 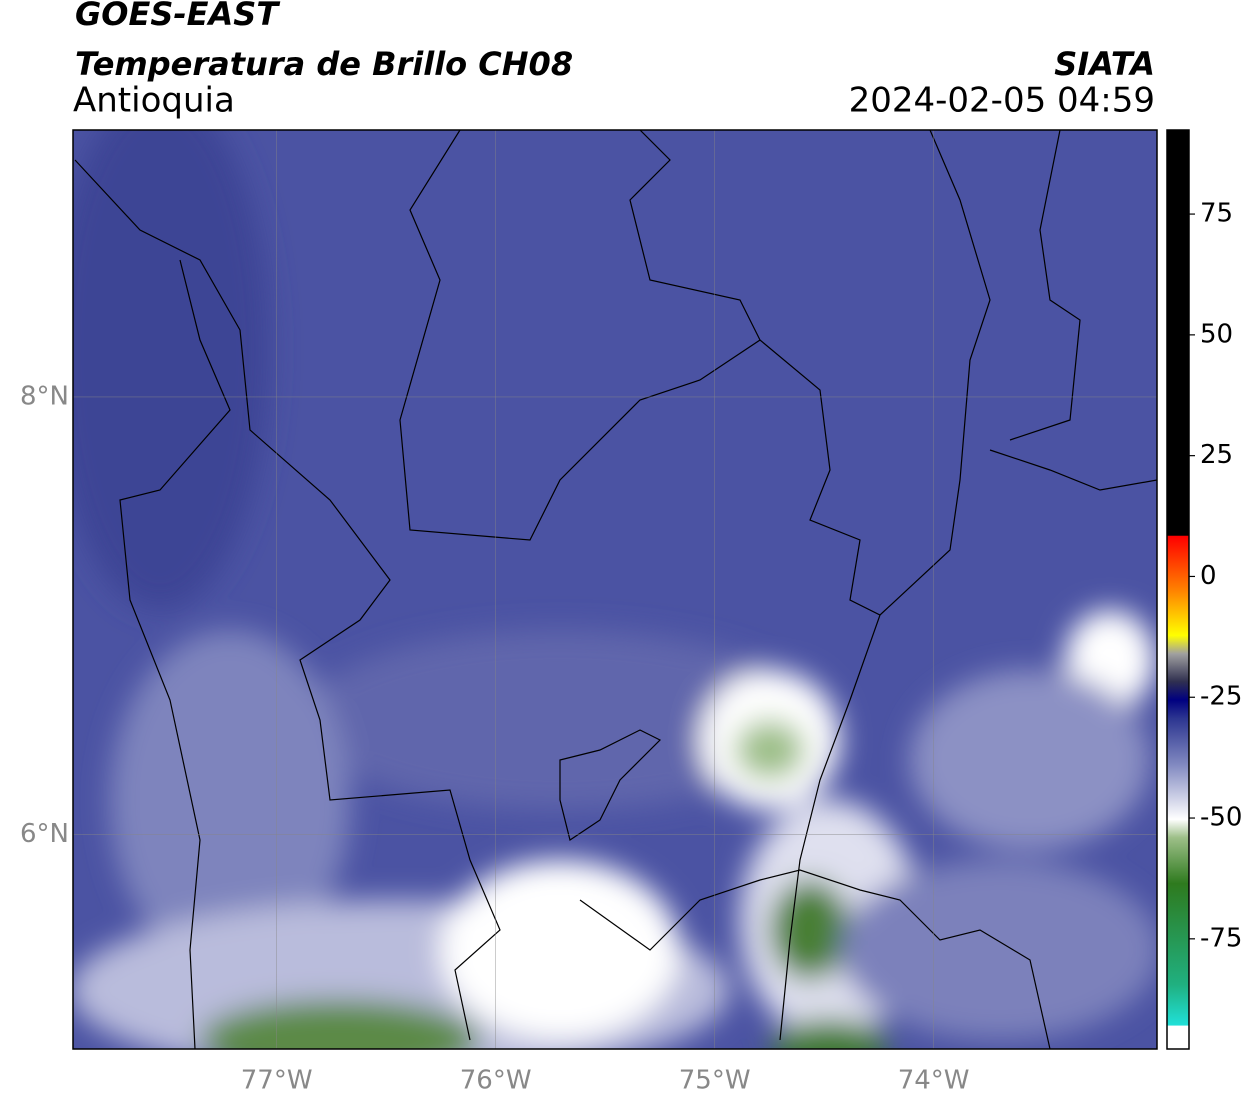 What do you see at coordinates (1216, 455) in the screenshot?
I see `colorbar-tick-label: 25` at bounding box center [1216, 455].